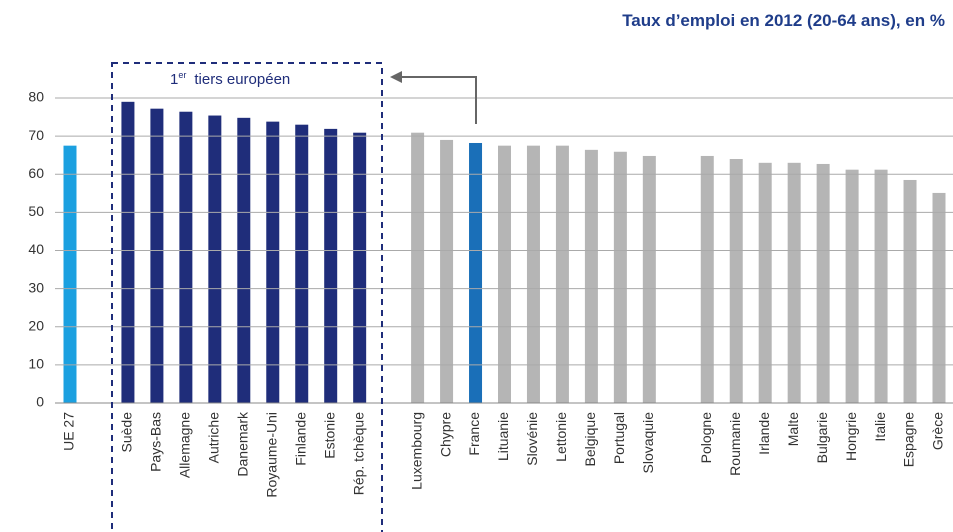 The image size is (953, 532). What do you see at coordinates (938, 431) in the screenshot?
I see `x-tick-label: Grèce` at bounding box center [938, 431].